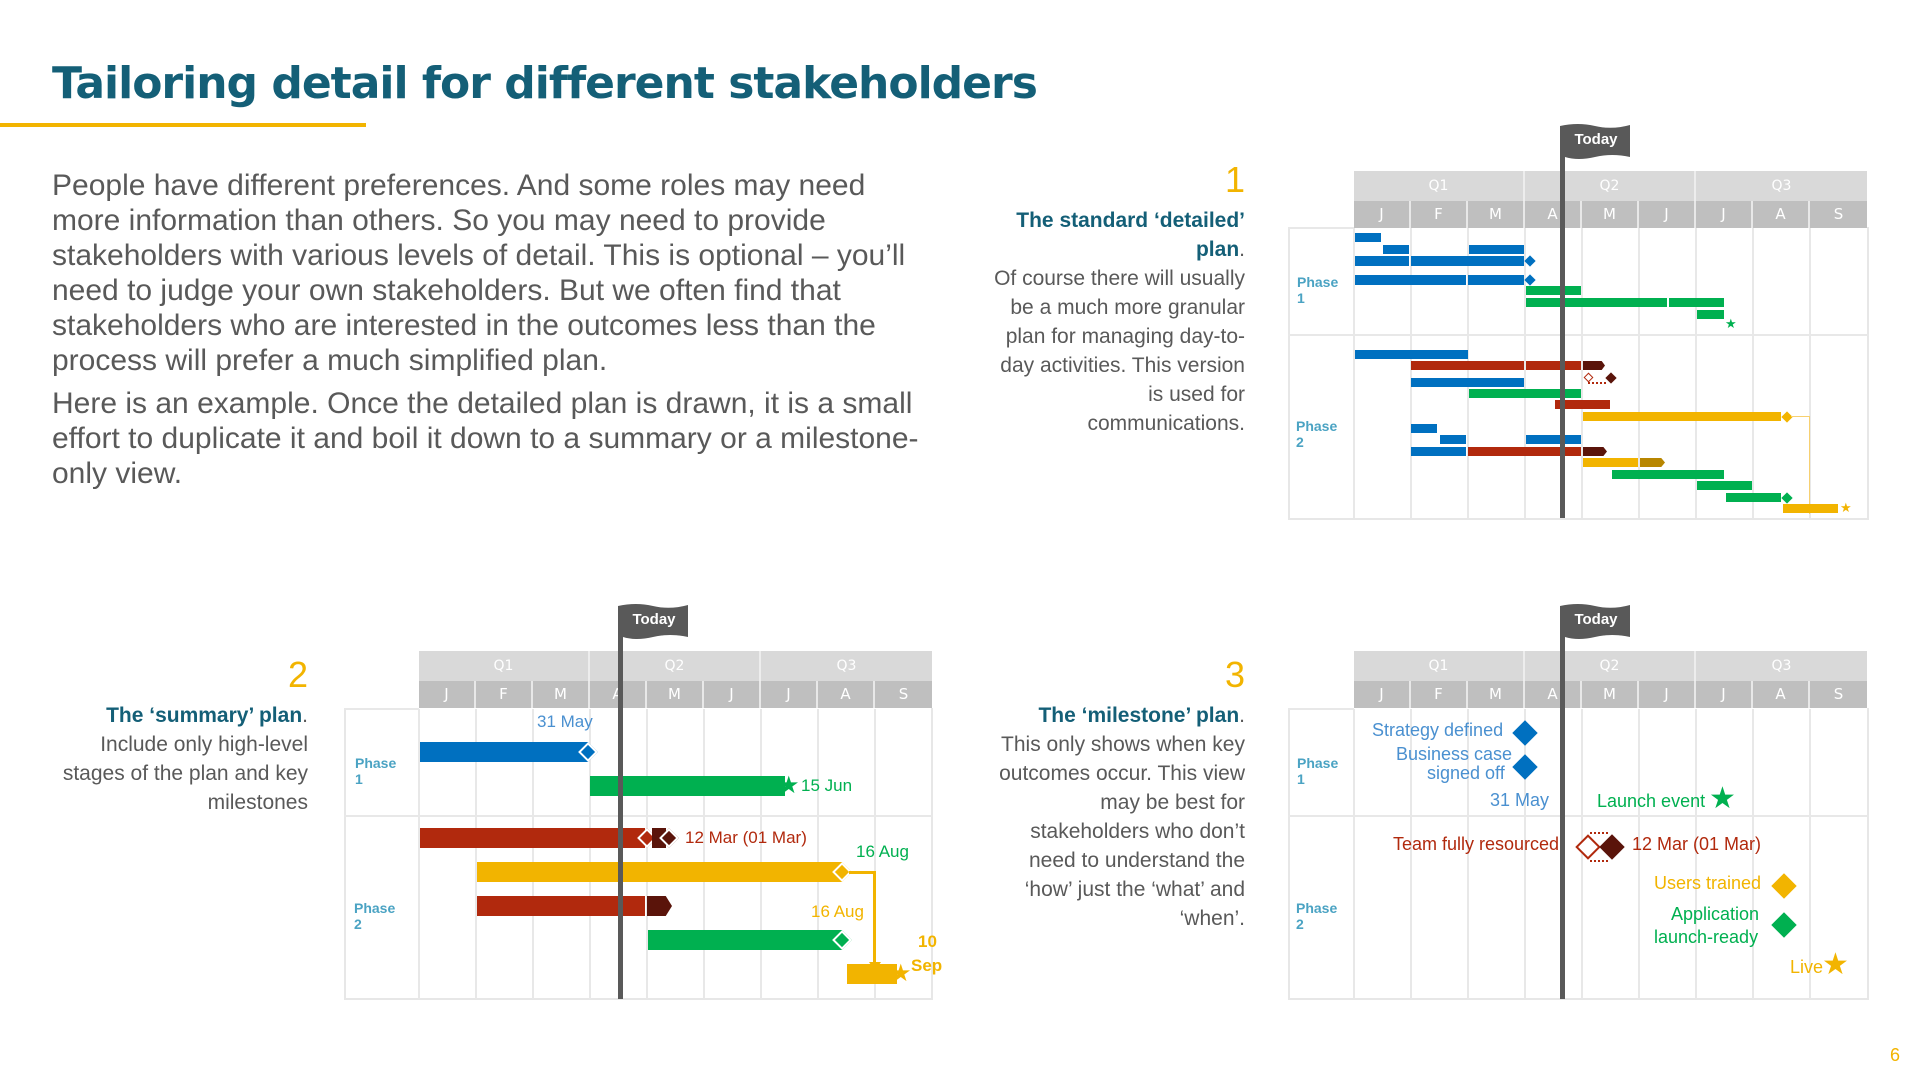 This screenshot has height=1080, width=1920. I want to click on milestone-label: Application, so click(1715, 914).